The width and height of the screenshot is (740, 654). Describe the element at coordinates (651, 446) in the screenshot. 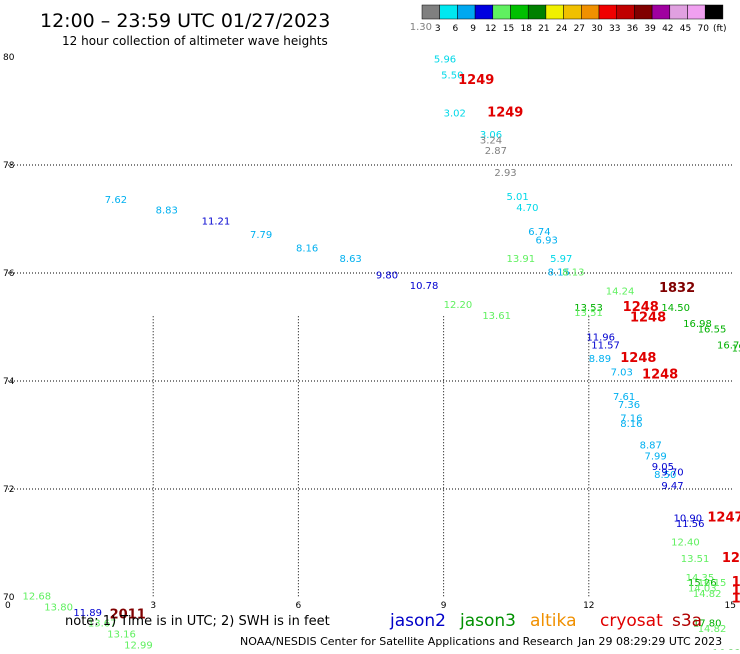

I see `wave-height-label: 8.87` at that location.